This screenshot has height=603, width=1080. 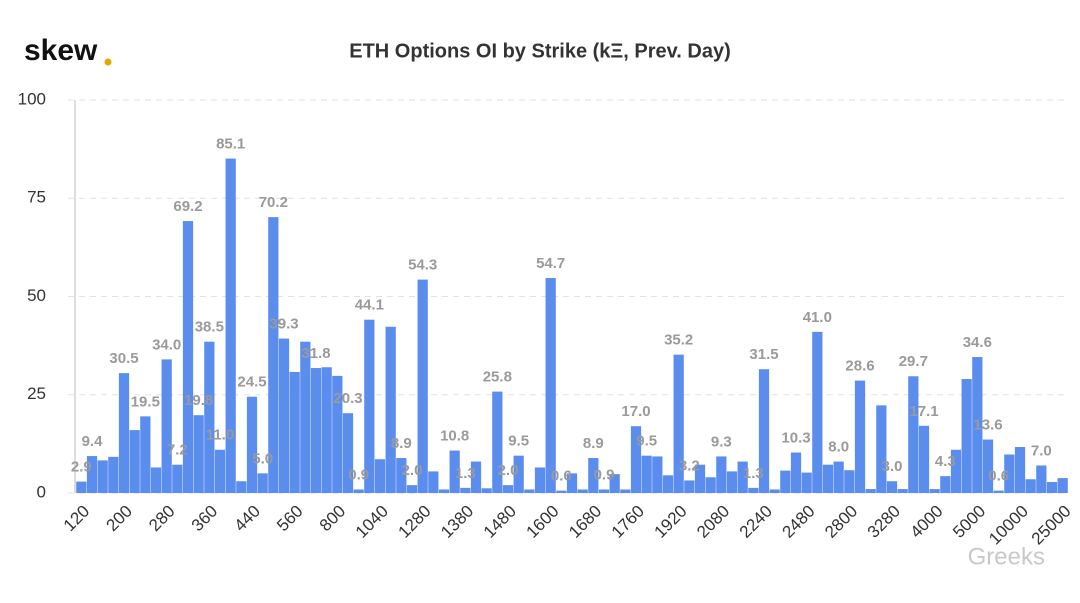 I want to click on x-tick-label: 3280, so click(x=884, y=522).